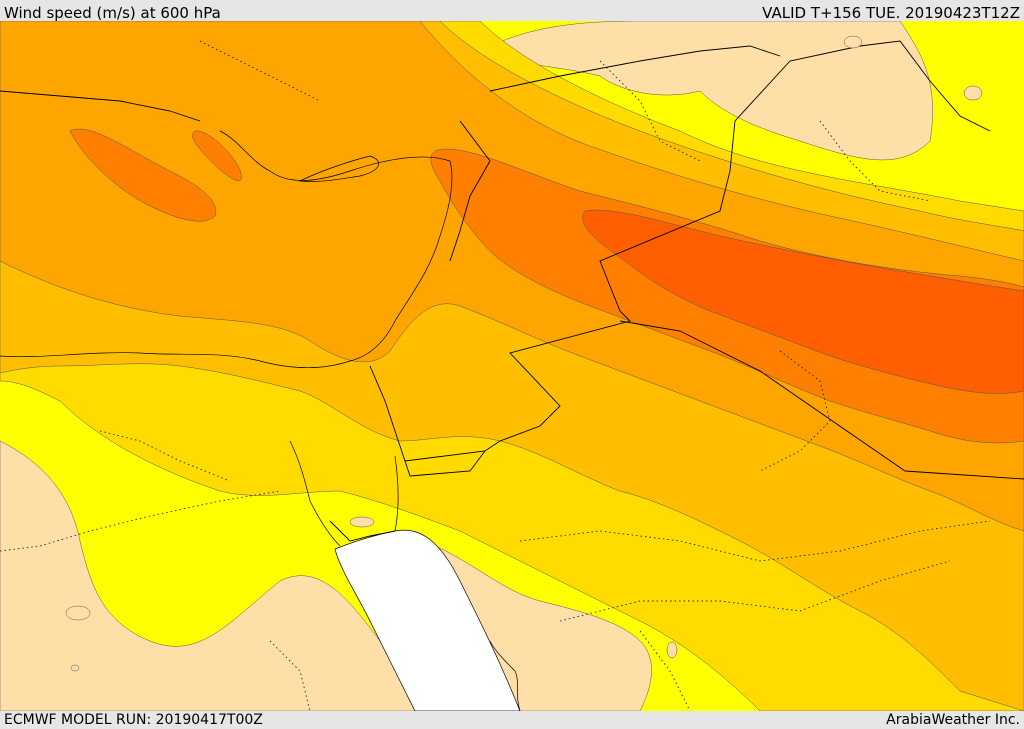 The image size is (1024, 729). Describe the element at coordinates (706, 91) in the screenshot. I see `wind-band-beige-northeast` at that location.